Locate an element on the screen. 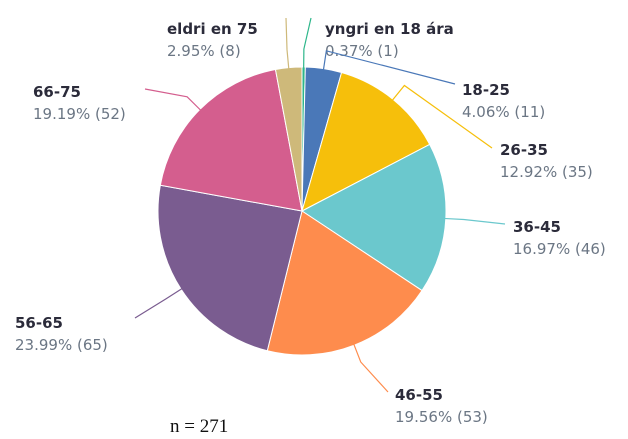 The image size is (628, 439). slice-category: 56-65 is located at coordinates (39, 323).